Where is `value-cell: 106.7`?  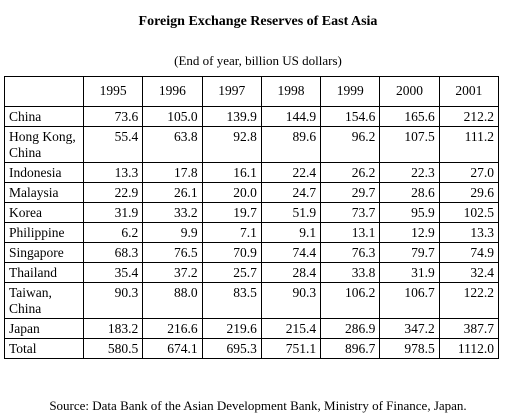
value-cell: 106.7 is located at coordinates (409, 300).